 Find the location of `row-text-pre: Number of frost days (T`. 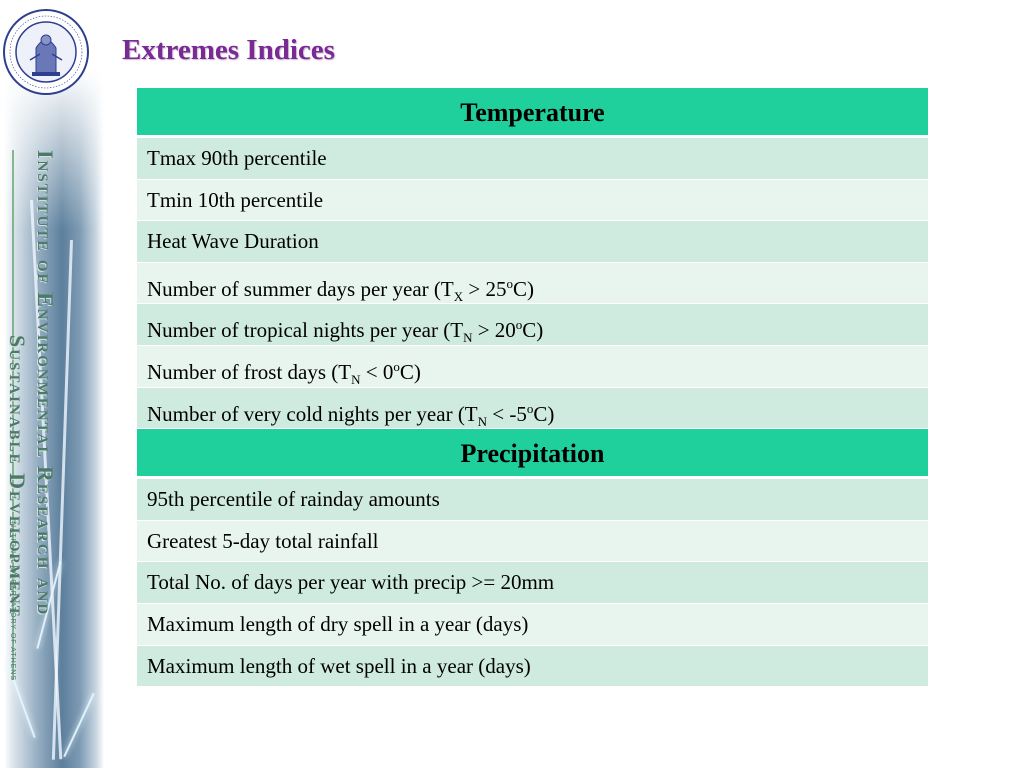

row-text-pre: Number of frost days (T is located at coordinates (249, 371).